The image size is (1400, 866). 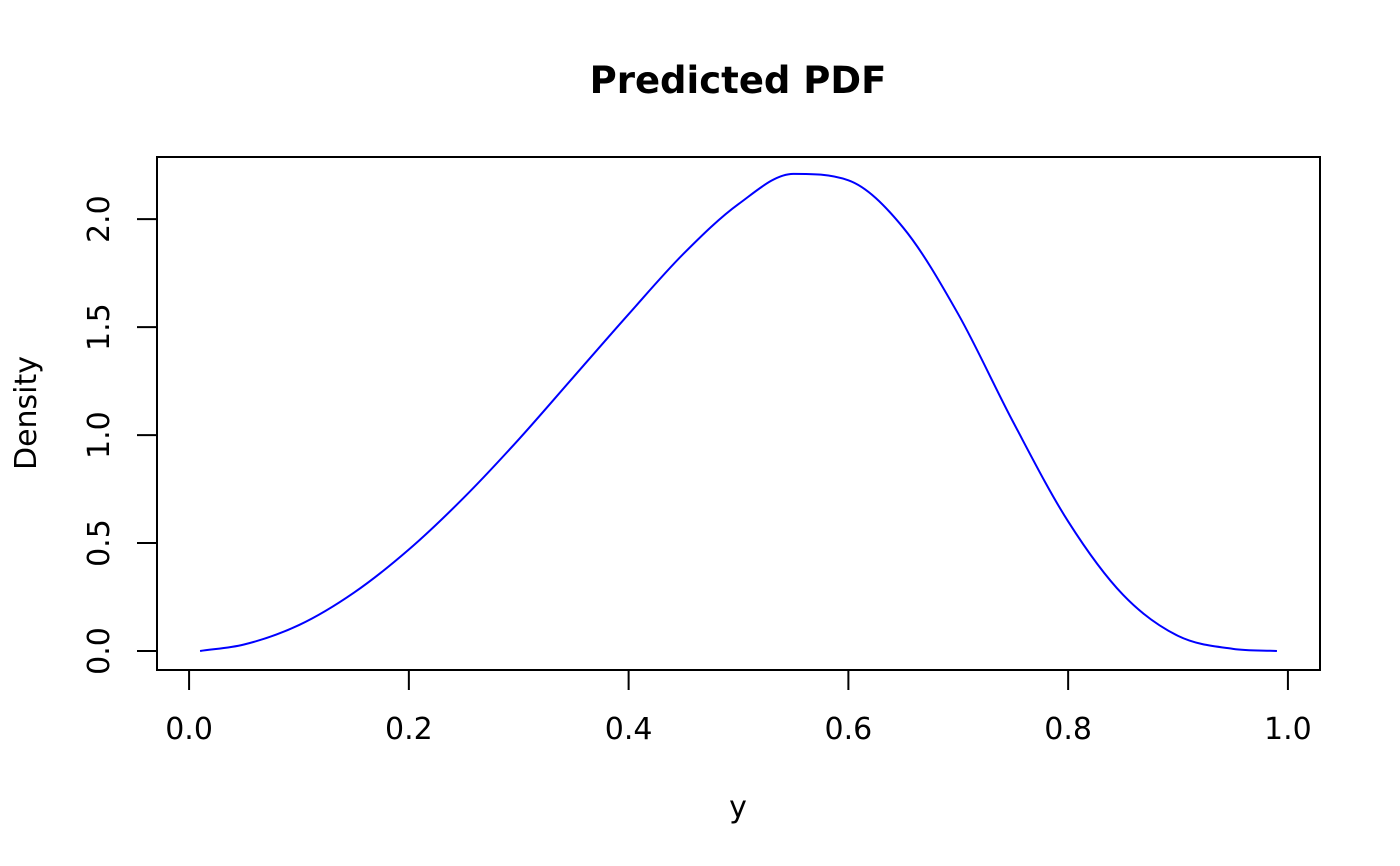 What do you see at coordinates (1288, 729) in the screenshot?
I see `x-tick-label: 1.0` at bounding box center [1288, 729].